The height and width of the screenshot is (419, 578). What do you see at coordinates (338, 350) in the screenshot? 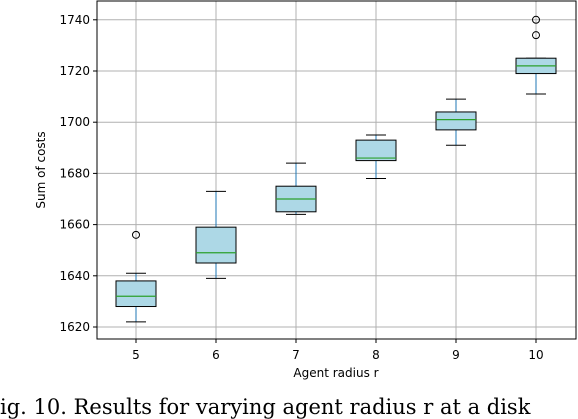
I see `x-axis-ticks: 5 6 7 8 9 10` at bounding box center [338, 350].